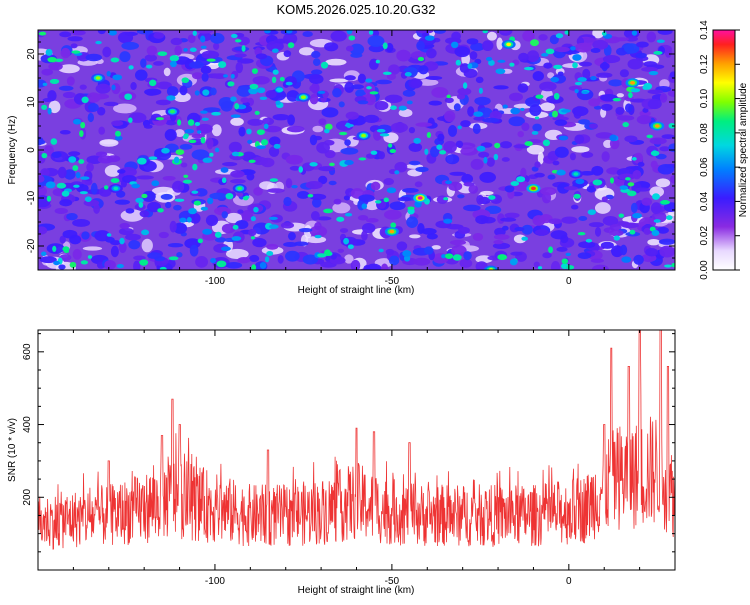  What do you see at coordinates (27, 424) in the screenshot?
I see `snr-ytick-label: 400` at bounding box center [27, 424].